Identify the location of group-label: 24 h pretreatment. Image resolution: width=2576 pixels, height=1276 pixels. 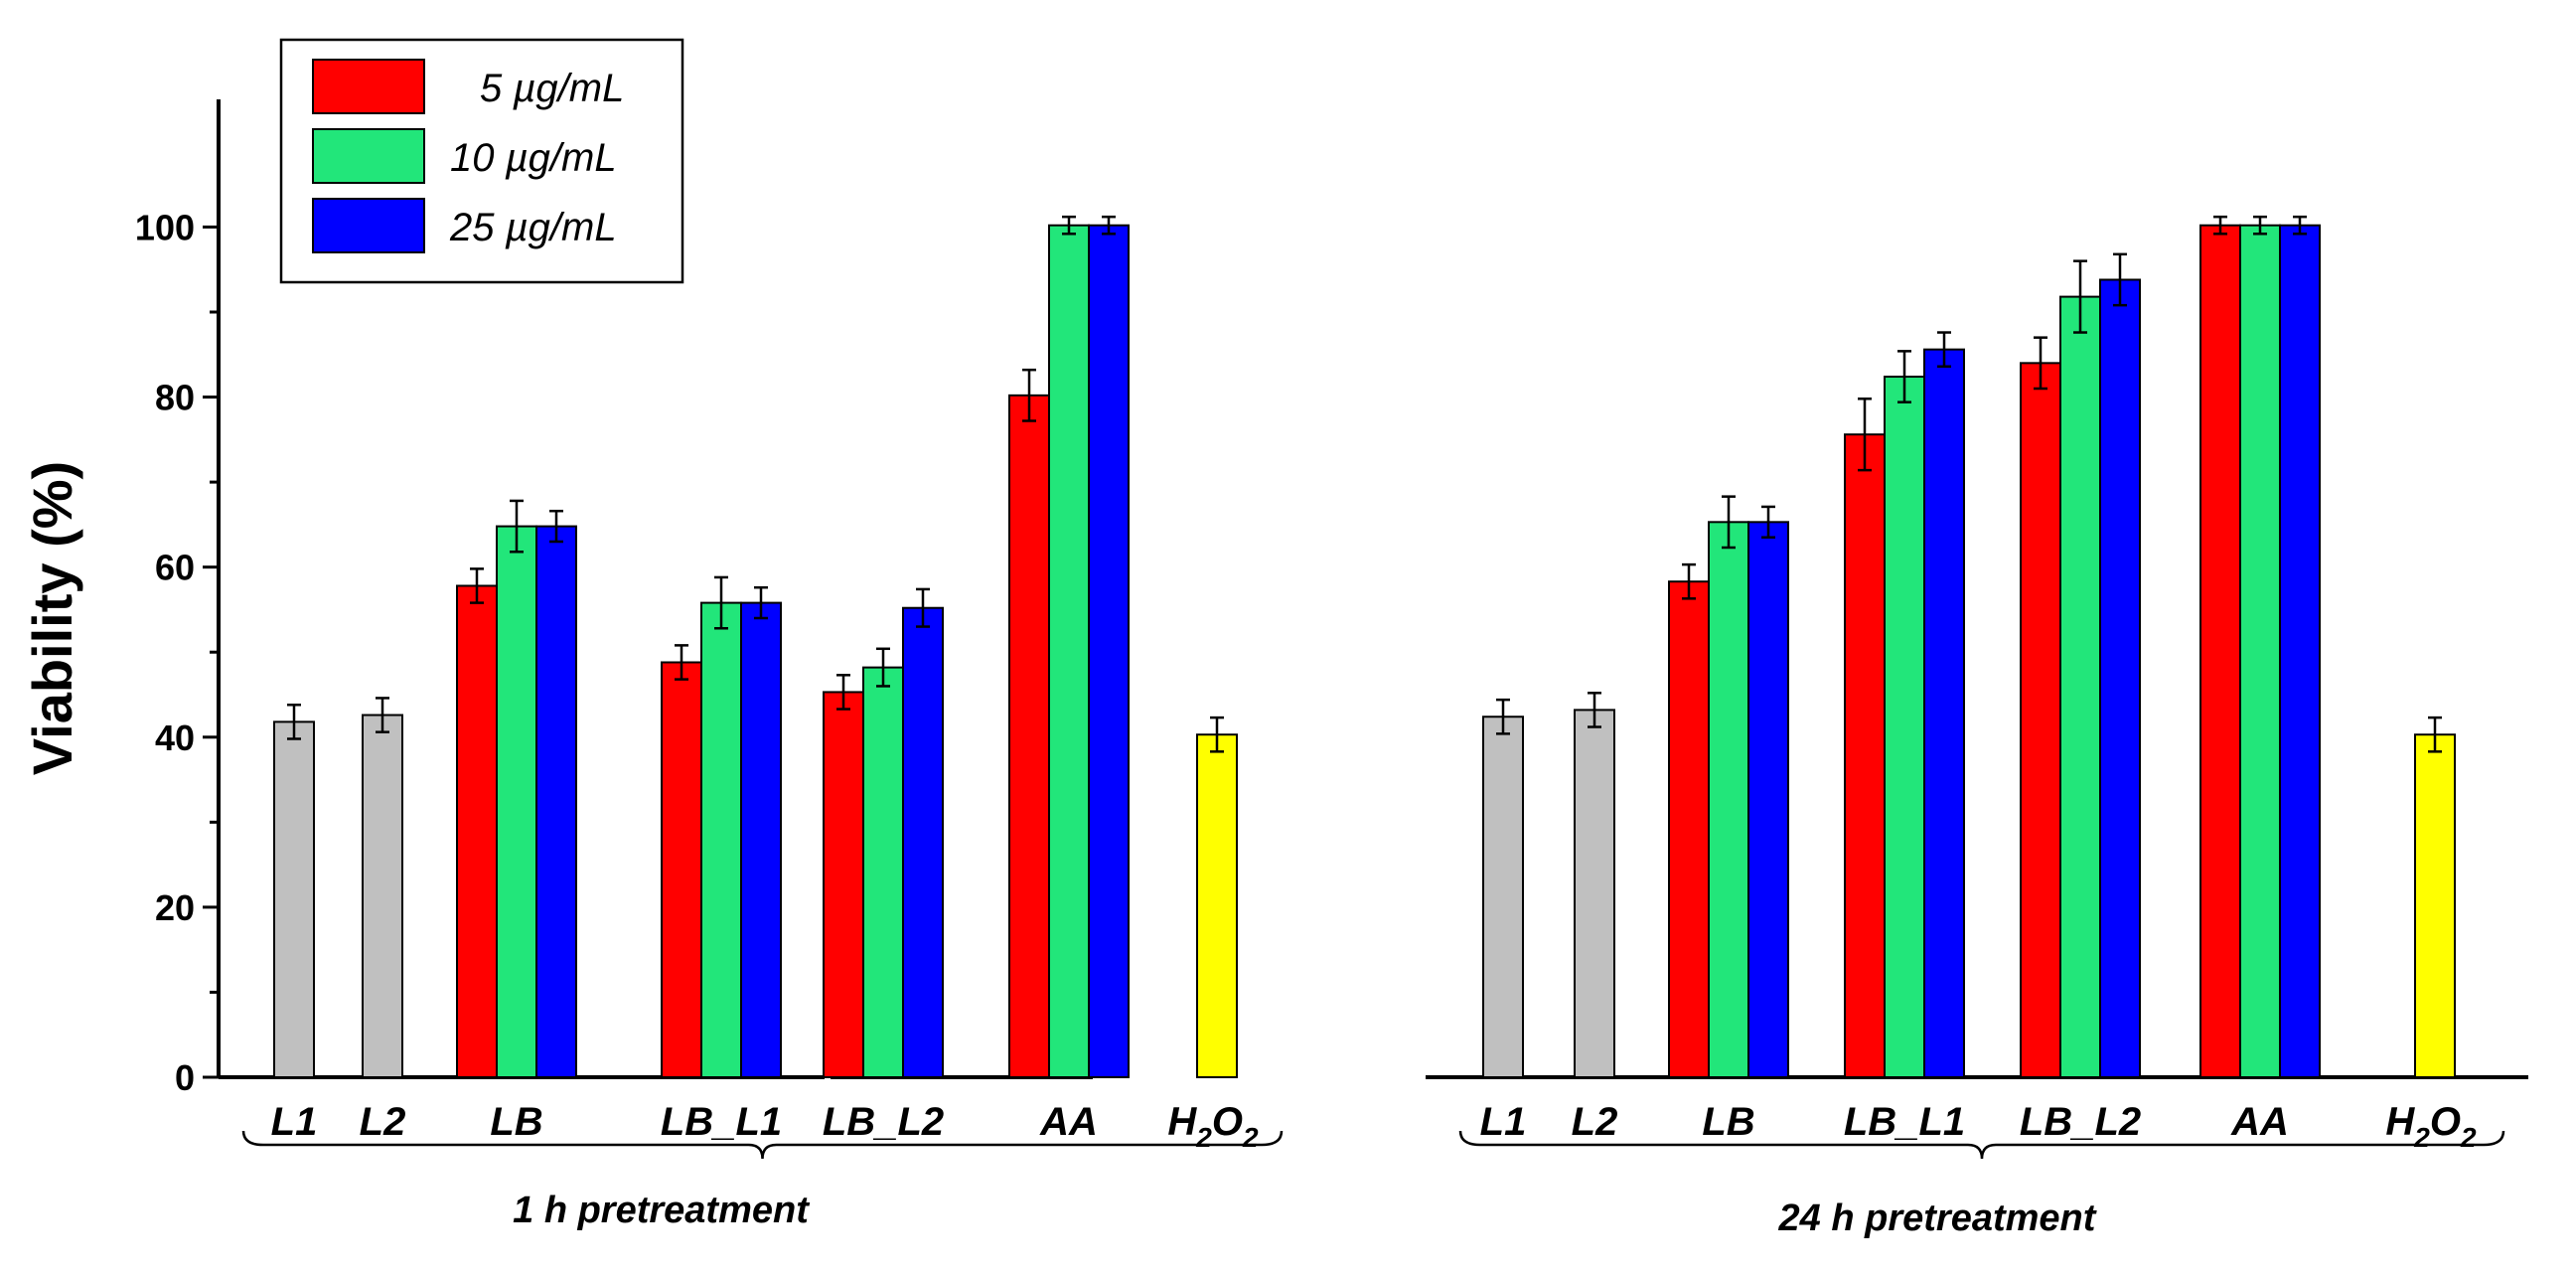
(1938, 1218).